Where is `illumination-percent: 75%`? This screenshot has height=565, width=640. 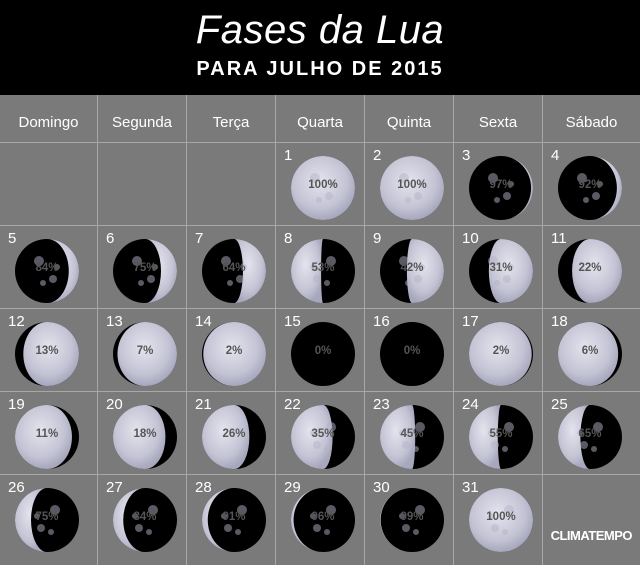 illumination-percent: 75% is located at coordinates (145, 268).